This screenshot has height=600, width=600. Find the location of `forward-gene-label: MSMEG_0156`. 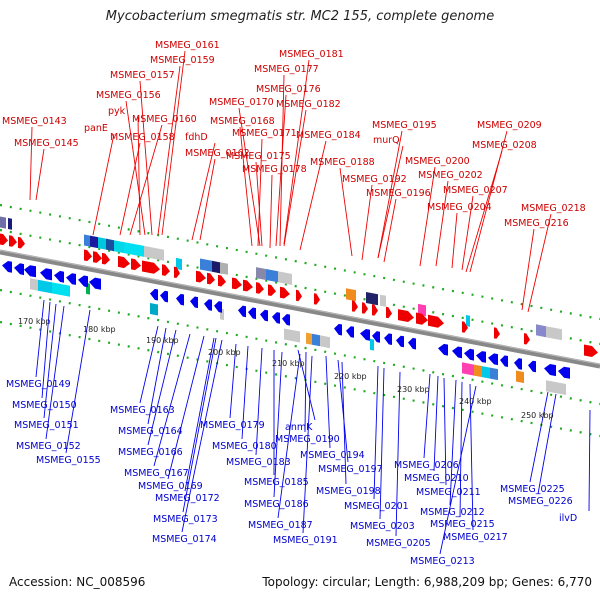

forward-gene-label: MSMEG_0156 is located at coordinates (128, 95).